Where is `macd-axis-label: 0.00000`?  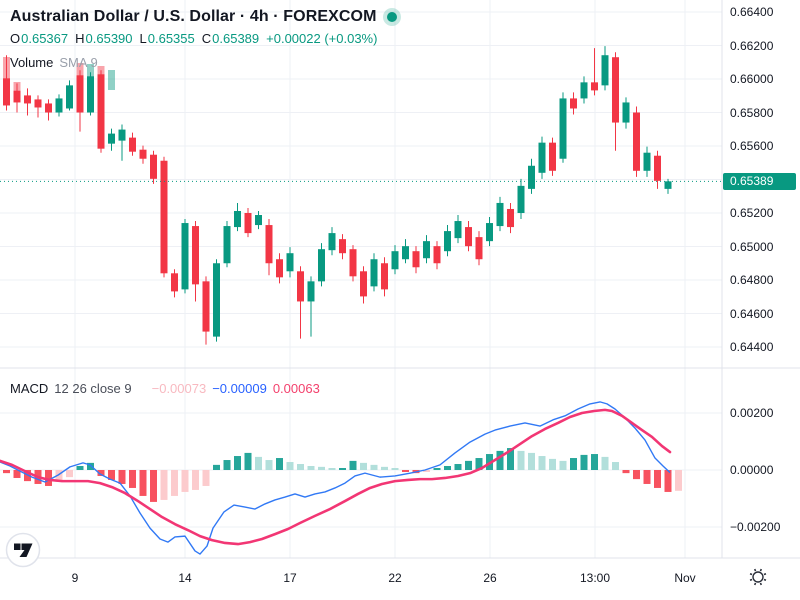
macd-axis-label: 0.00000 is located at coordinates (752, 470).